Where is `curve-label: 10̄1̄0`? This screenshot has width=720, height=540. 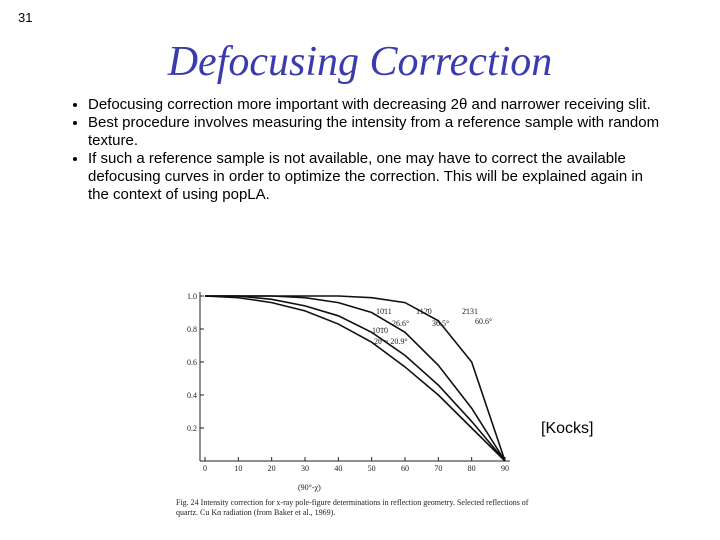 curve-label: 10̄1̄0 is located at coordinates (380, 330).